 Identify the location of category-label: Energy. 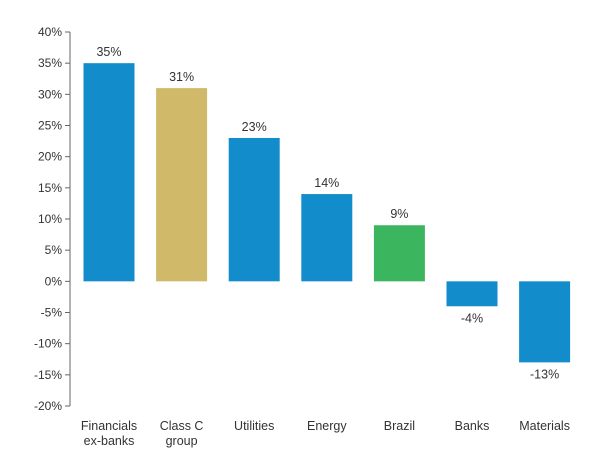
(327, 426).